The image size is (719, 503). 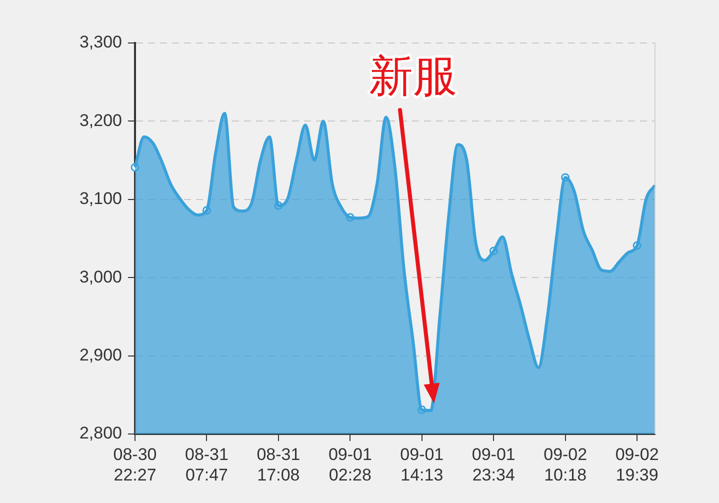 What do you see at coordinates (100, 354) in the screenshot?
I see `y-tick-label: 2,900` at bounding box center [100, 354].